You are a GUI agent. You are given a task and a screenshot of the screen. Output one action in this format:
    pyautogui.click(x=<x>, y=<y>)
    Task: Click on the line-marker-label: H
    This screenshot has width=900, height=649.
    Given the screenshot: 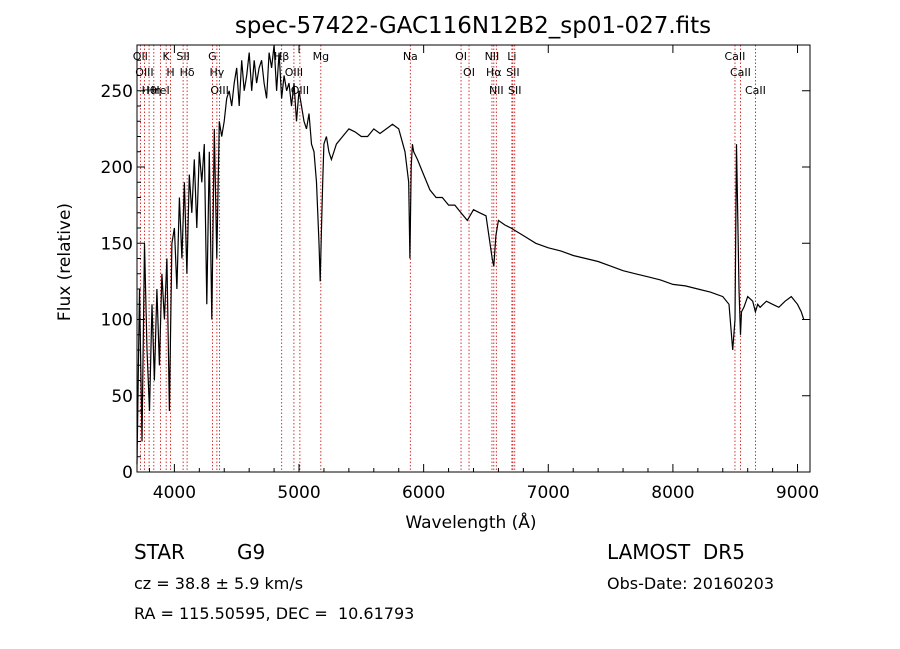 What is the action you would take?
    pyautogui.click(x=170, y=72)
    